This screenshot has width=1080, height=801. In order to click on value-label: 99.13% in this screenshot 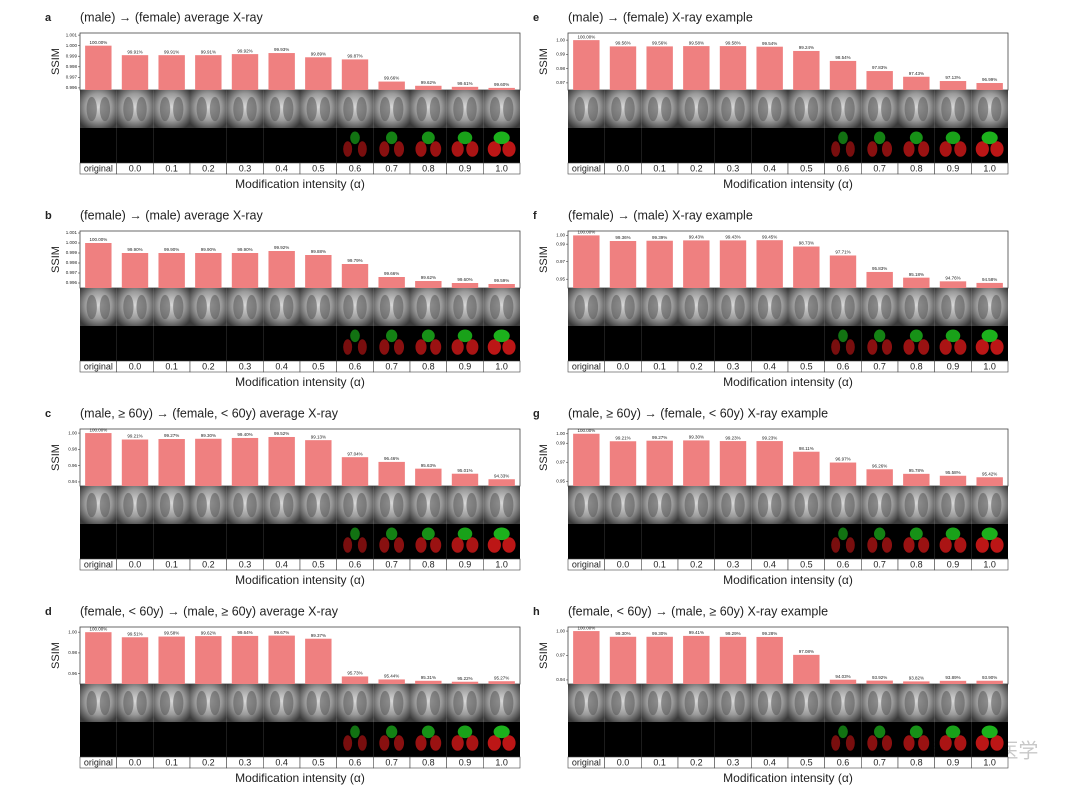, I will do `click(318, 436)`.